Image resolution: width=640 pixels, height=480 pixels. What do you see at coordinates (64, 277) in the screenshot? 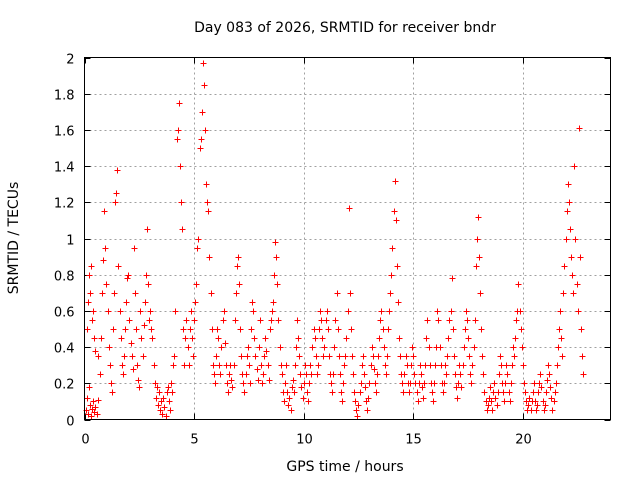
I see `y-tick-label: 0.8` at bounding box center [64, 277].